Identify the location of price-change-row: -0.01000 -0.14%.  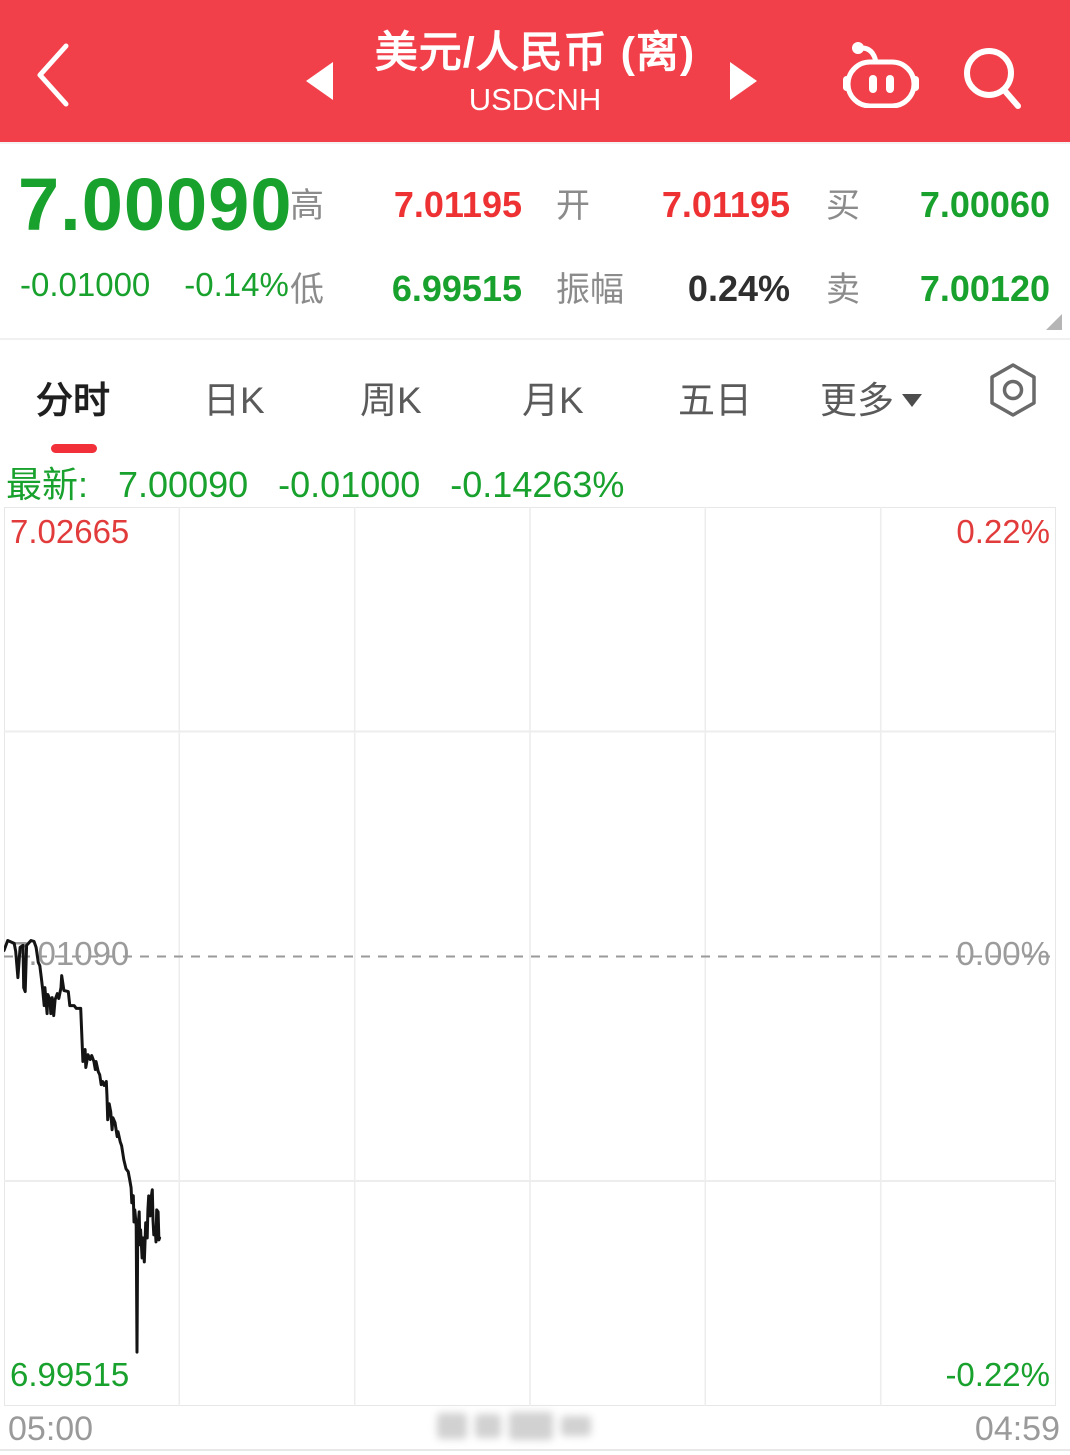
(171, 285).